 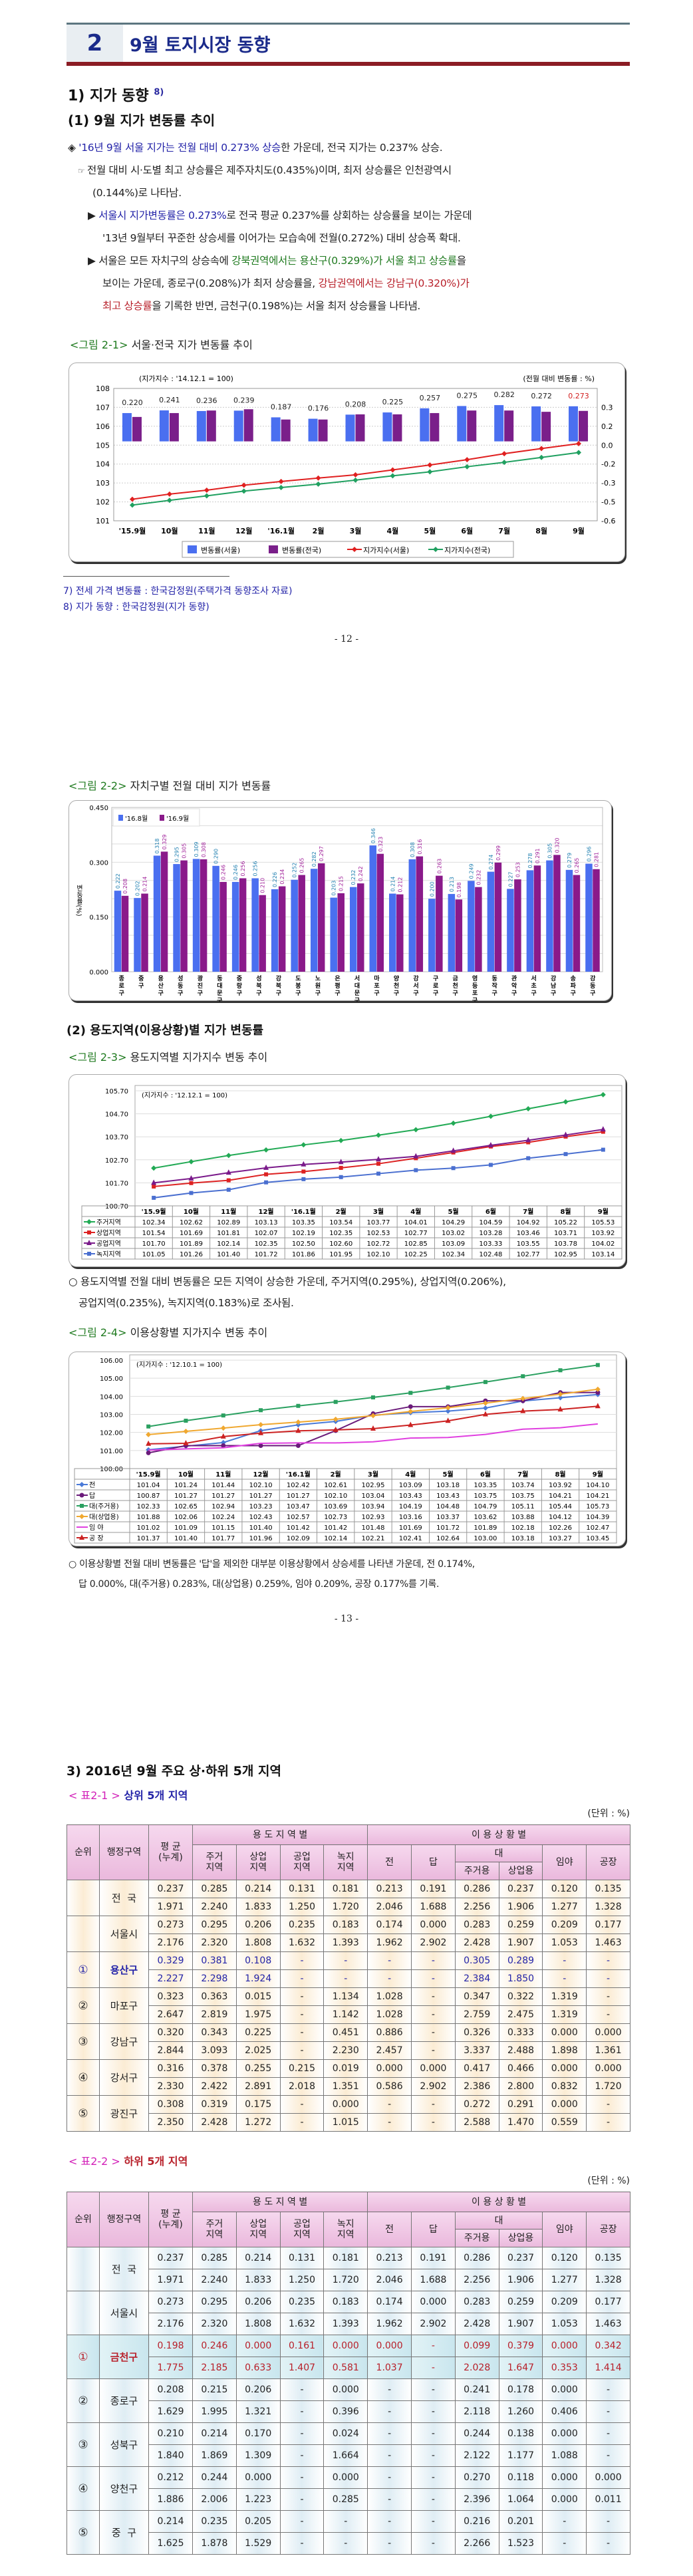 I want to click on table-value: 101.69, so click(x=410, y=1528).